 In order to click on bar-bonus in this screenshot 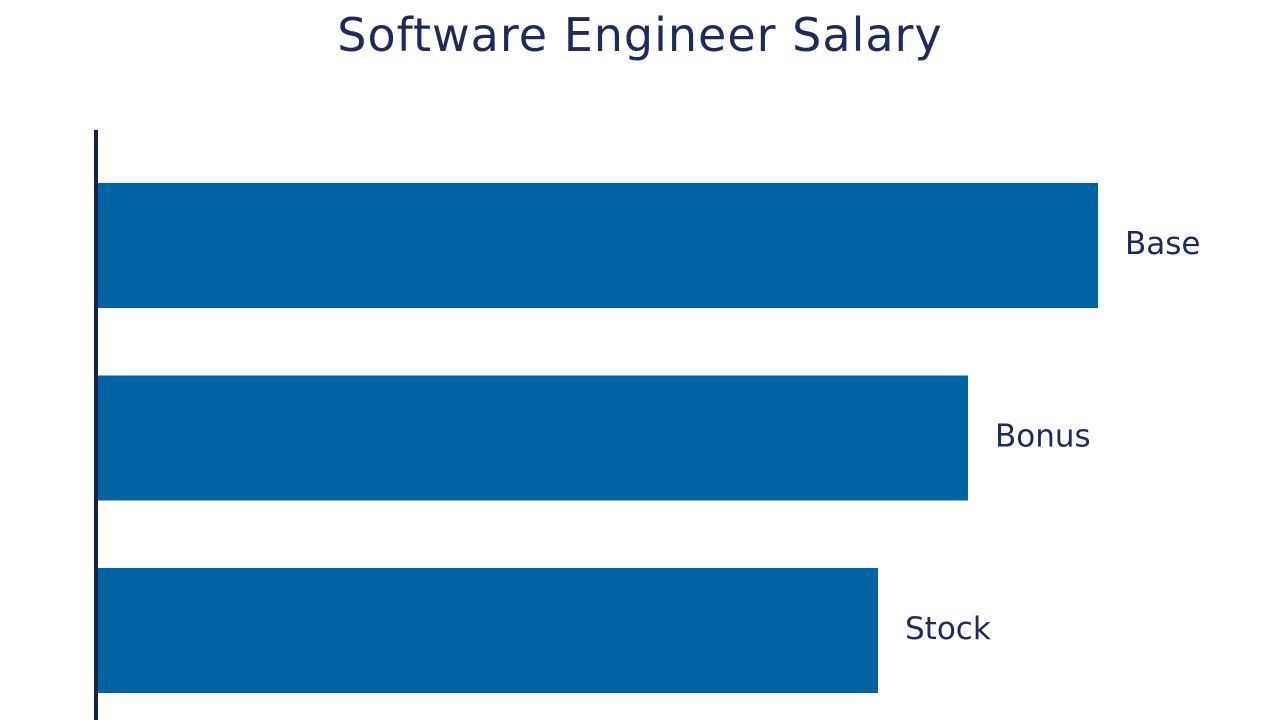, I will do `click(533, 438)`.